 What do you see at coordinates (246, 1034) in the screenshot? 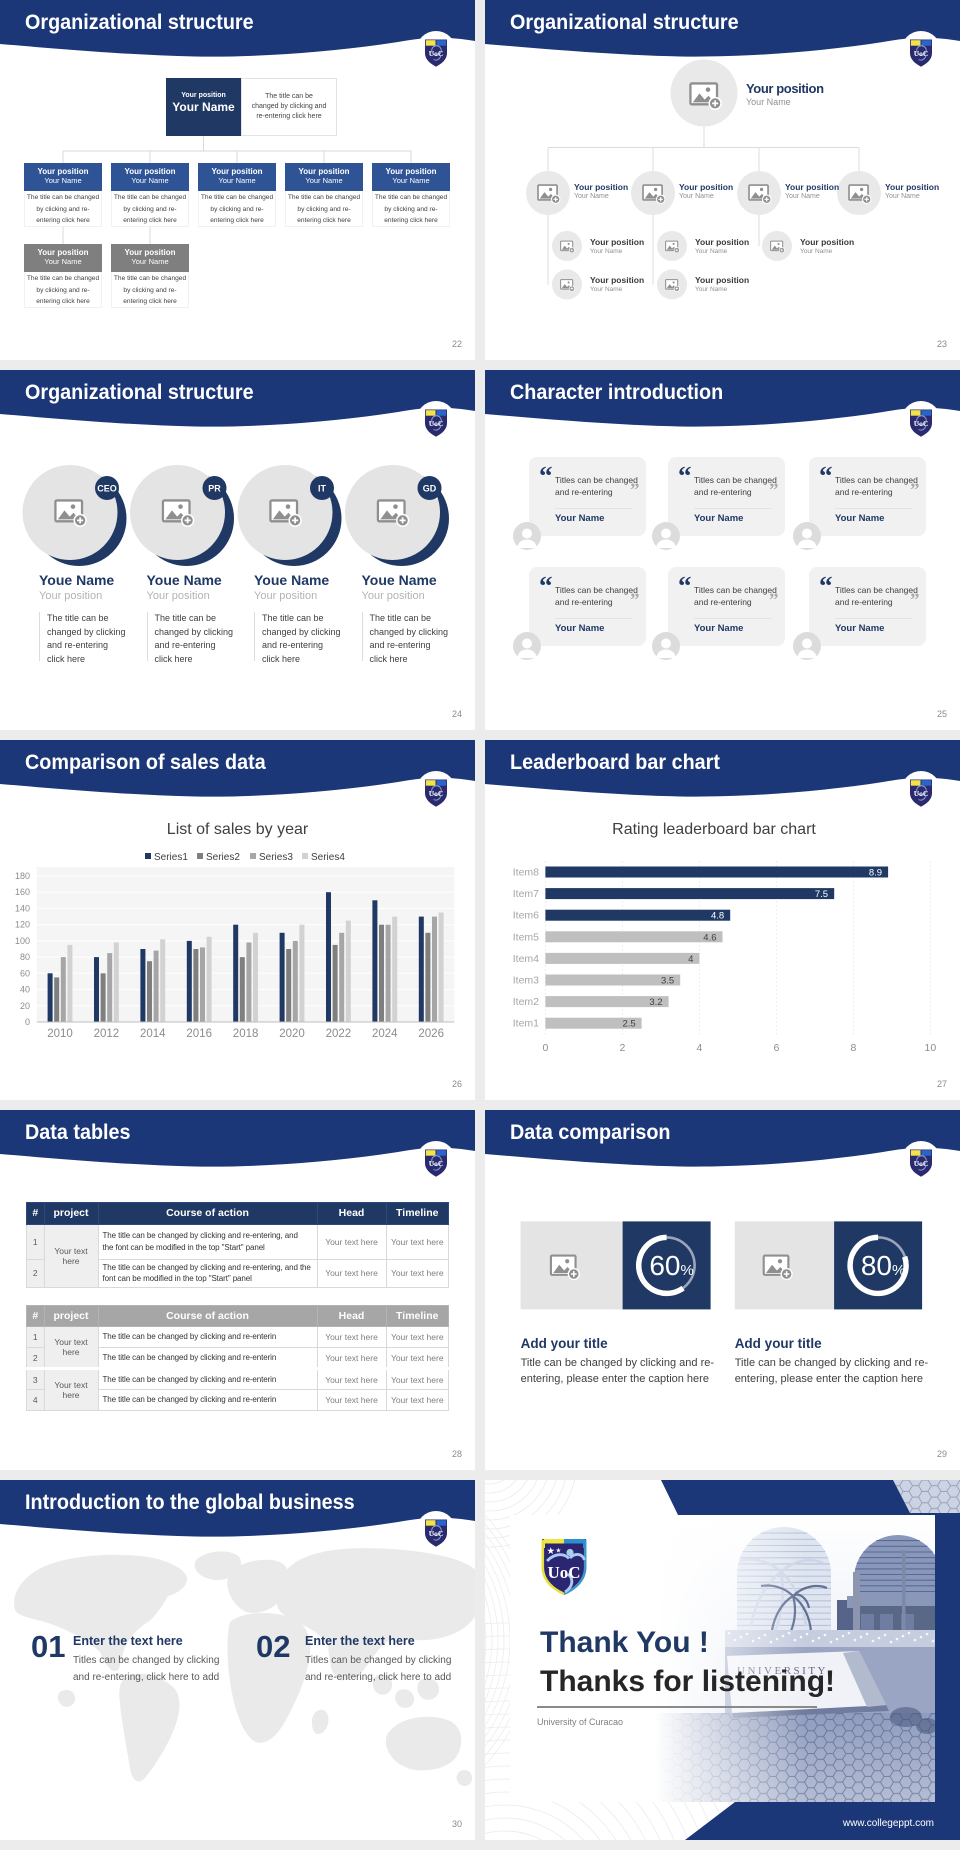
I see `svg-text: 2018` at bounding box center [246, 1034].